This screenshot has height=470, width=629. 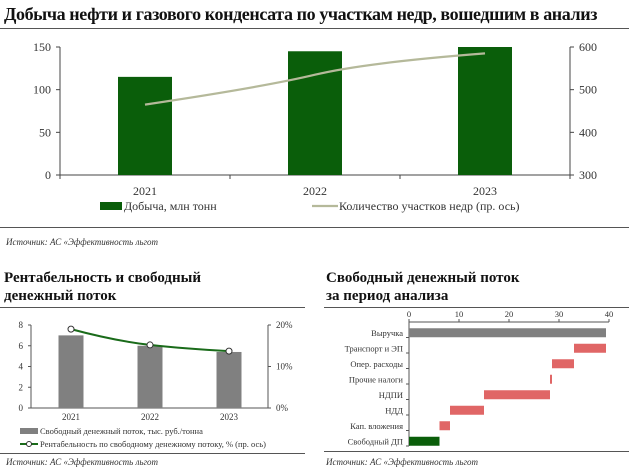 What do you see at coordinates (284, 367) in the screenshot?
I see `y2-tick-label: 10%` at bounding box center [284, 367].